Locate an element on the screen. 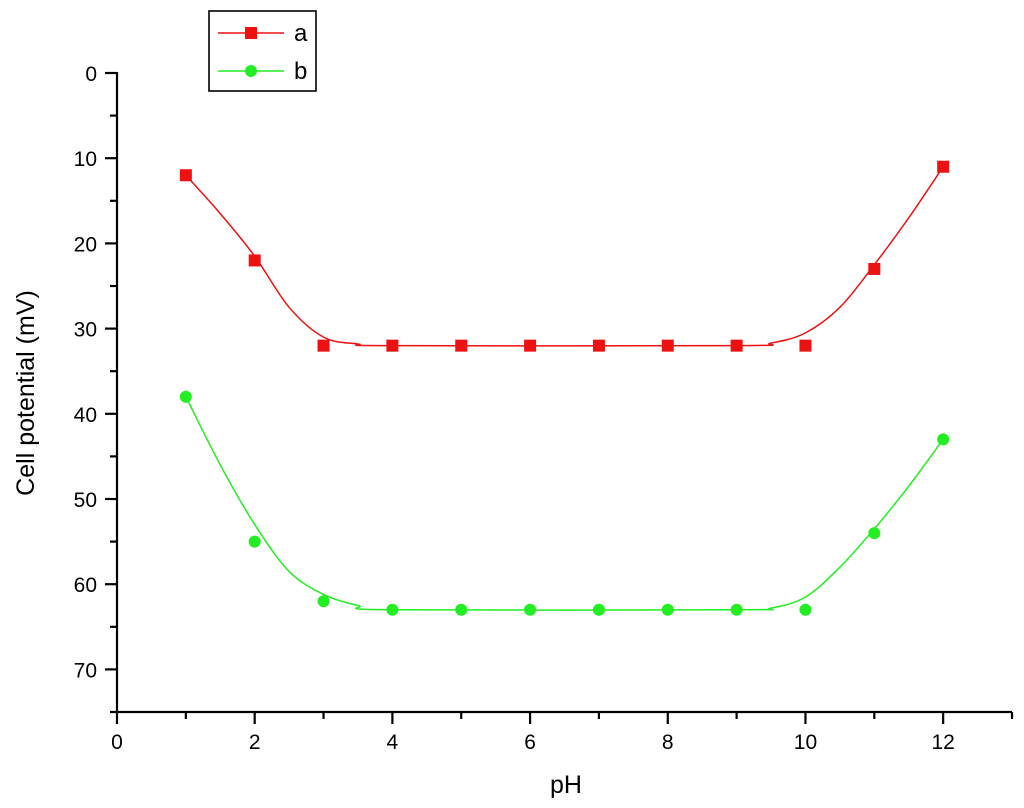 Image resolution: width=1024 pixels, height=808 pixels. legend-item-b: b is located at coordinates (262, 71).